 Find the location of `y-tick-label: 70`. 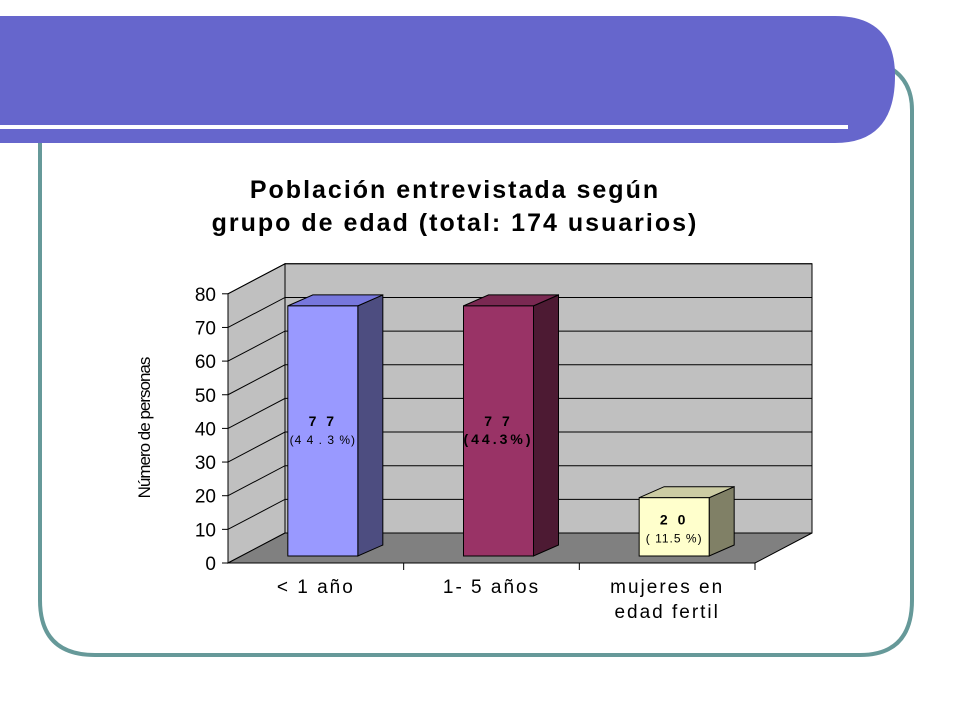

y-tick-label: 70 is located at coordinates (205, 328).